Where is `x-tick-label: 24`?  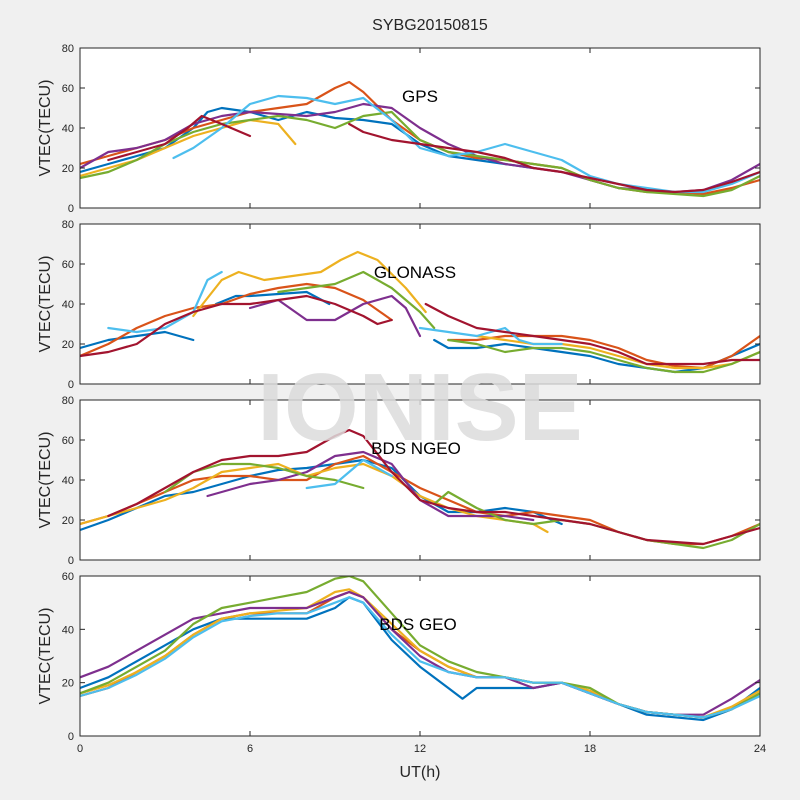 x-tick-label: 24 is located at coordinates (760, 749).